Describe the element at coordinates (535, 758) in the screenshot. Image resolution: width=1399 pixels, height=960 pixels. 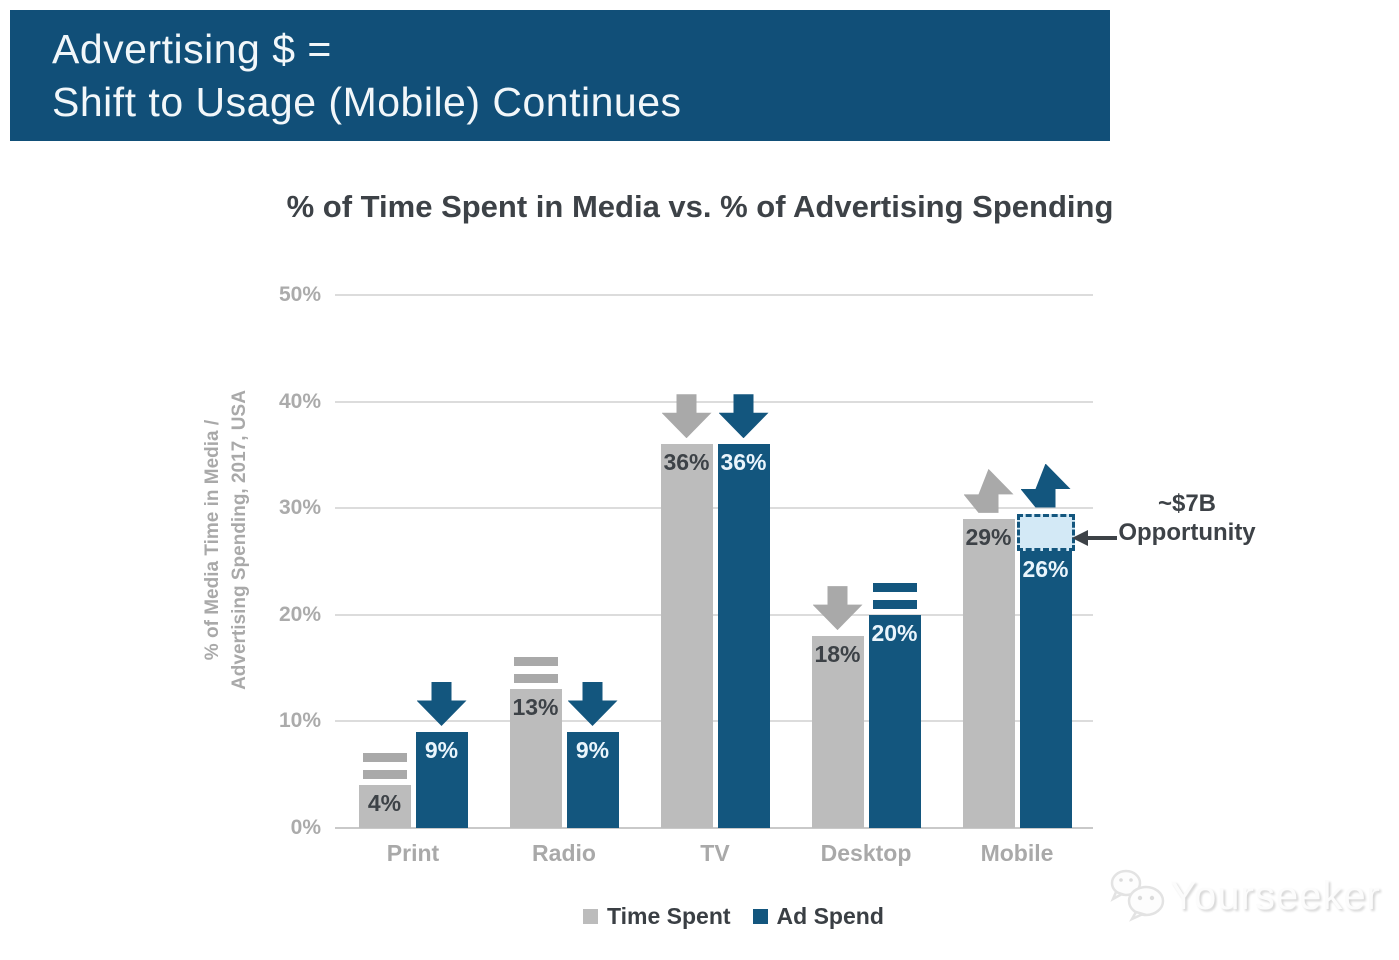
I see `time-spent-bar-radio` at that location.